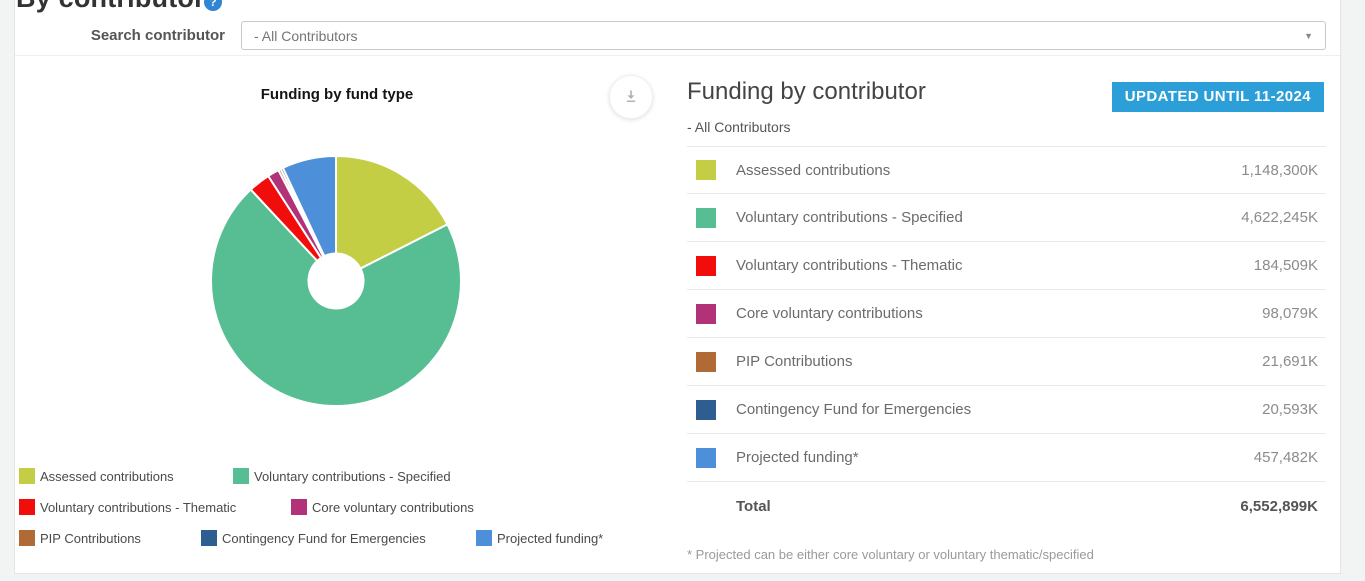 The height and width of the screenshot is (581, 1365). What do you see at coordinates (306, 35) in the screenshot?
I see `contributor-select-value: - All Contributors` at bounding box center [306, 35].